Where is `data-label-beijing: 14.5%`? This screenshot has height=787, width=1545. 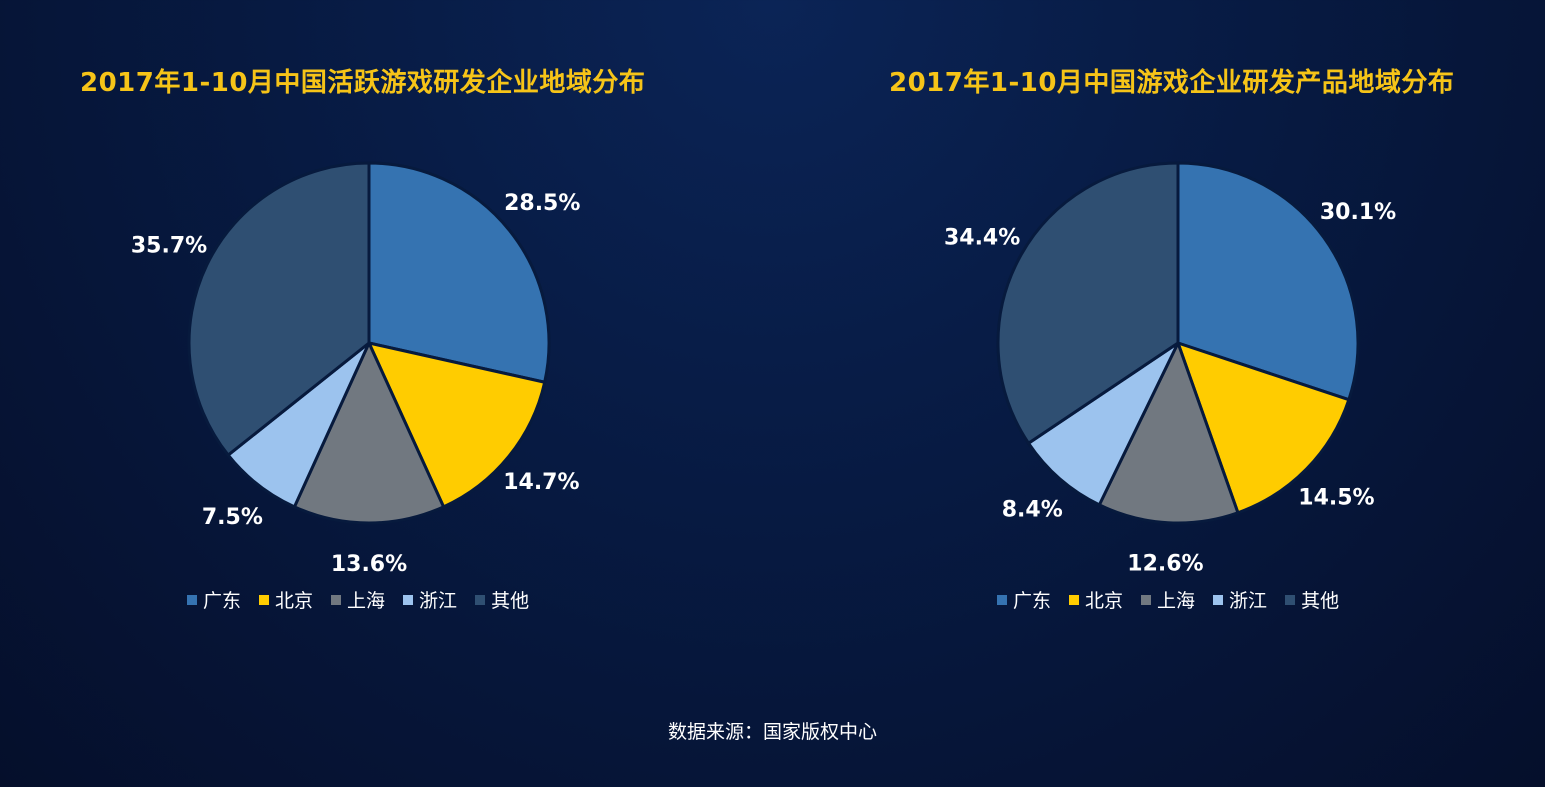 data-label-beijing: 14.5% is located at coordinates (1336, 497).